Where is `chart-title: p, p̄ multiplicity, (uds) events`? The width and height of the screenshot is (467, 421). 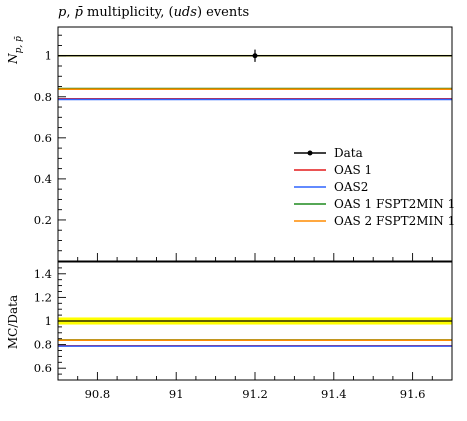
chart-title: p, p̄ multiplicity, (uds) events is located at coordinates (153, 12).